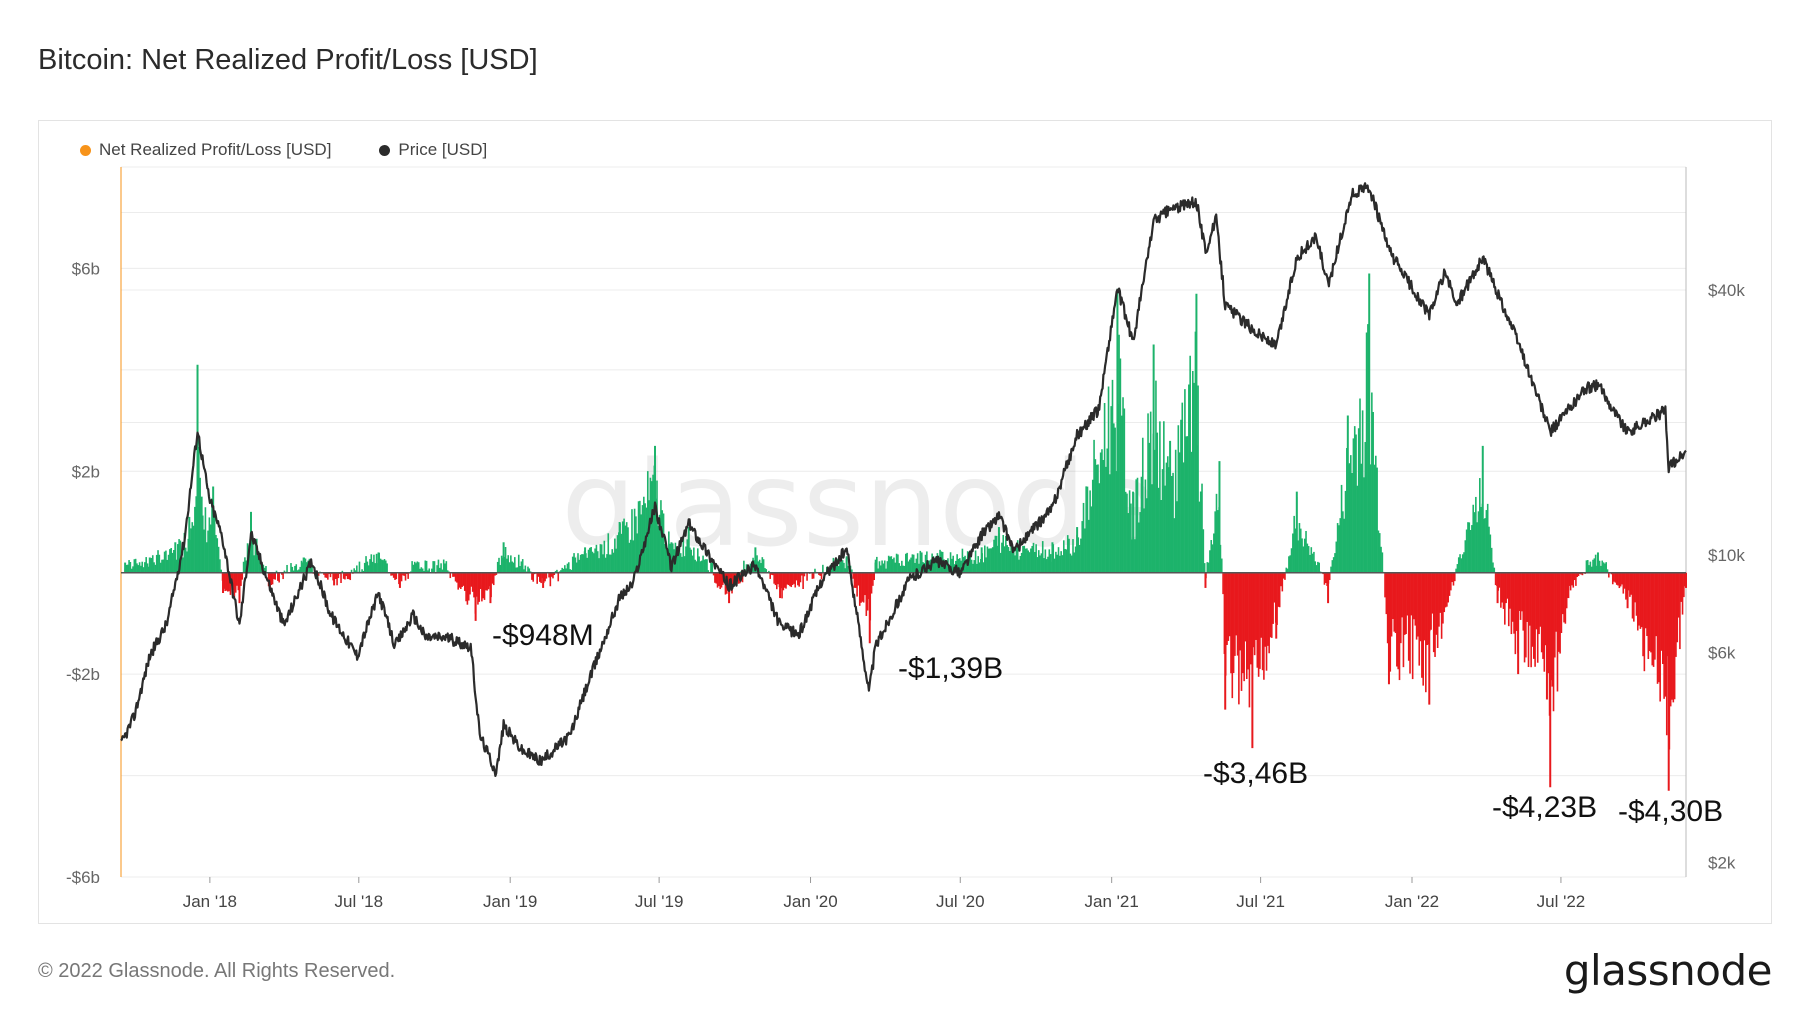  What do you see at coordinates (1726, 555) in the screenshot?
I see `right-axis-tick-label: $10k` at bounding box center [1726, 555].